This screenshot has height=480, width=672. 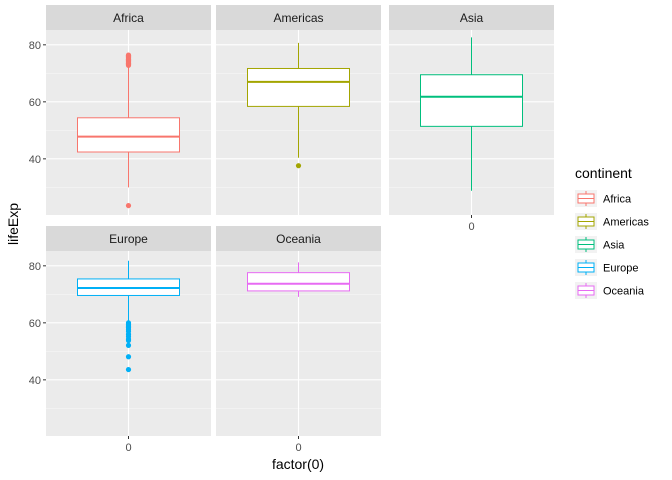 What do you see at coordinates (624, 292) in the screenshot?
I see `legend-label: Oceania` at bounding box center [624, 292].